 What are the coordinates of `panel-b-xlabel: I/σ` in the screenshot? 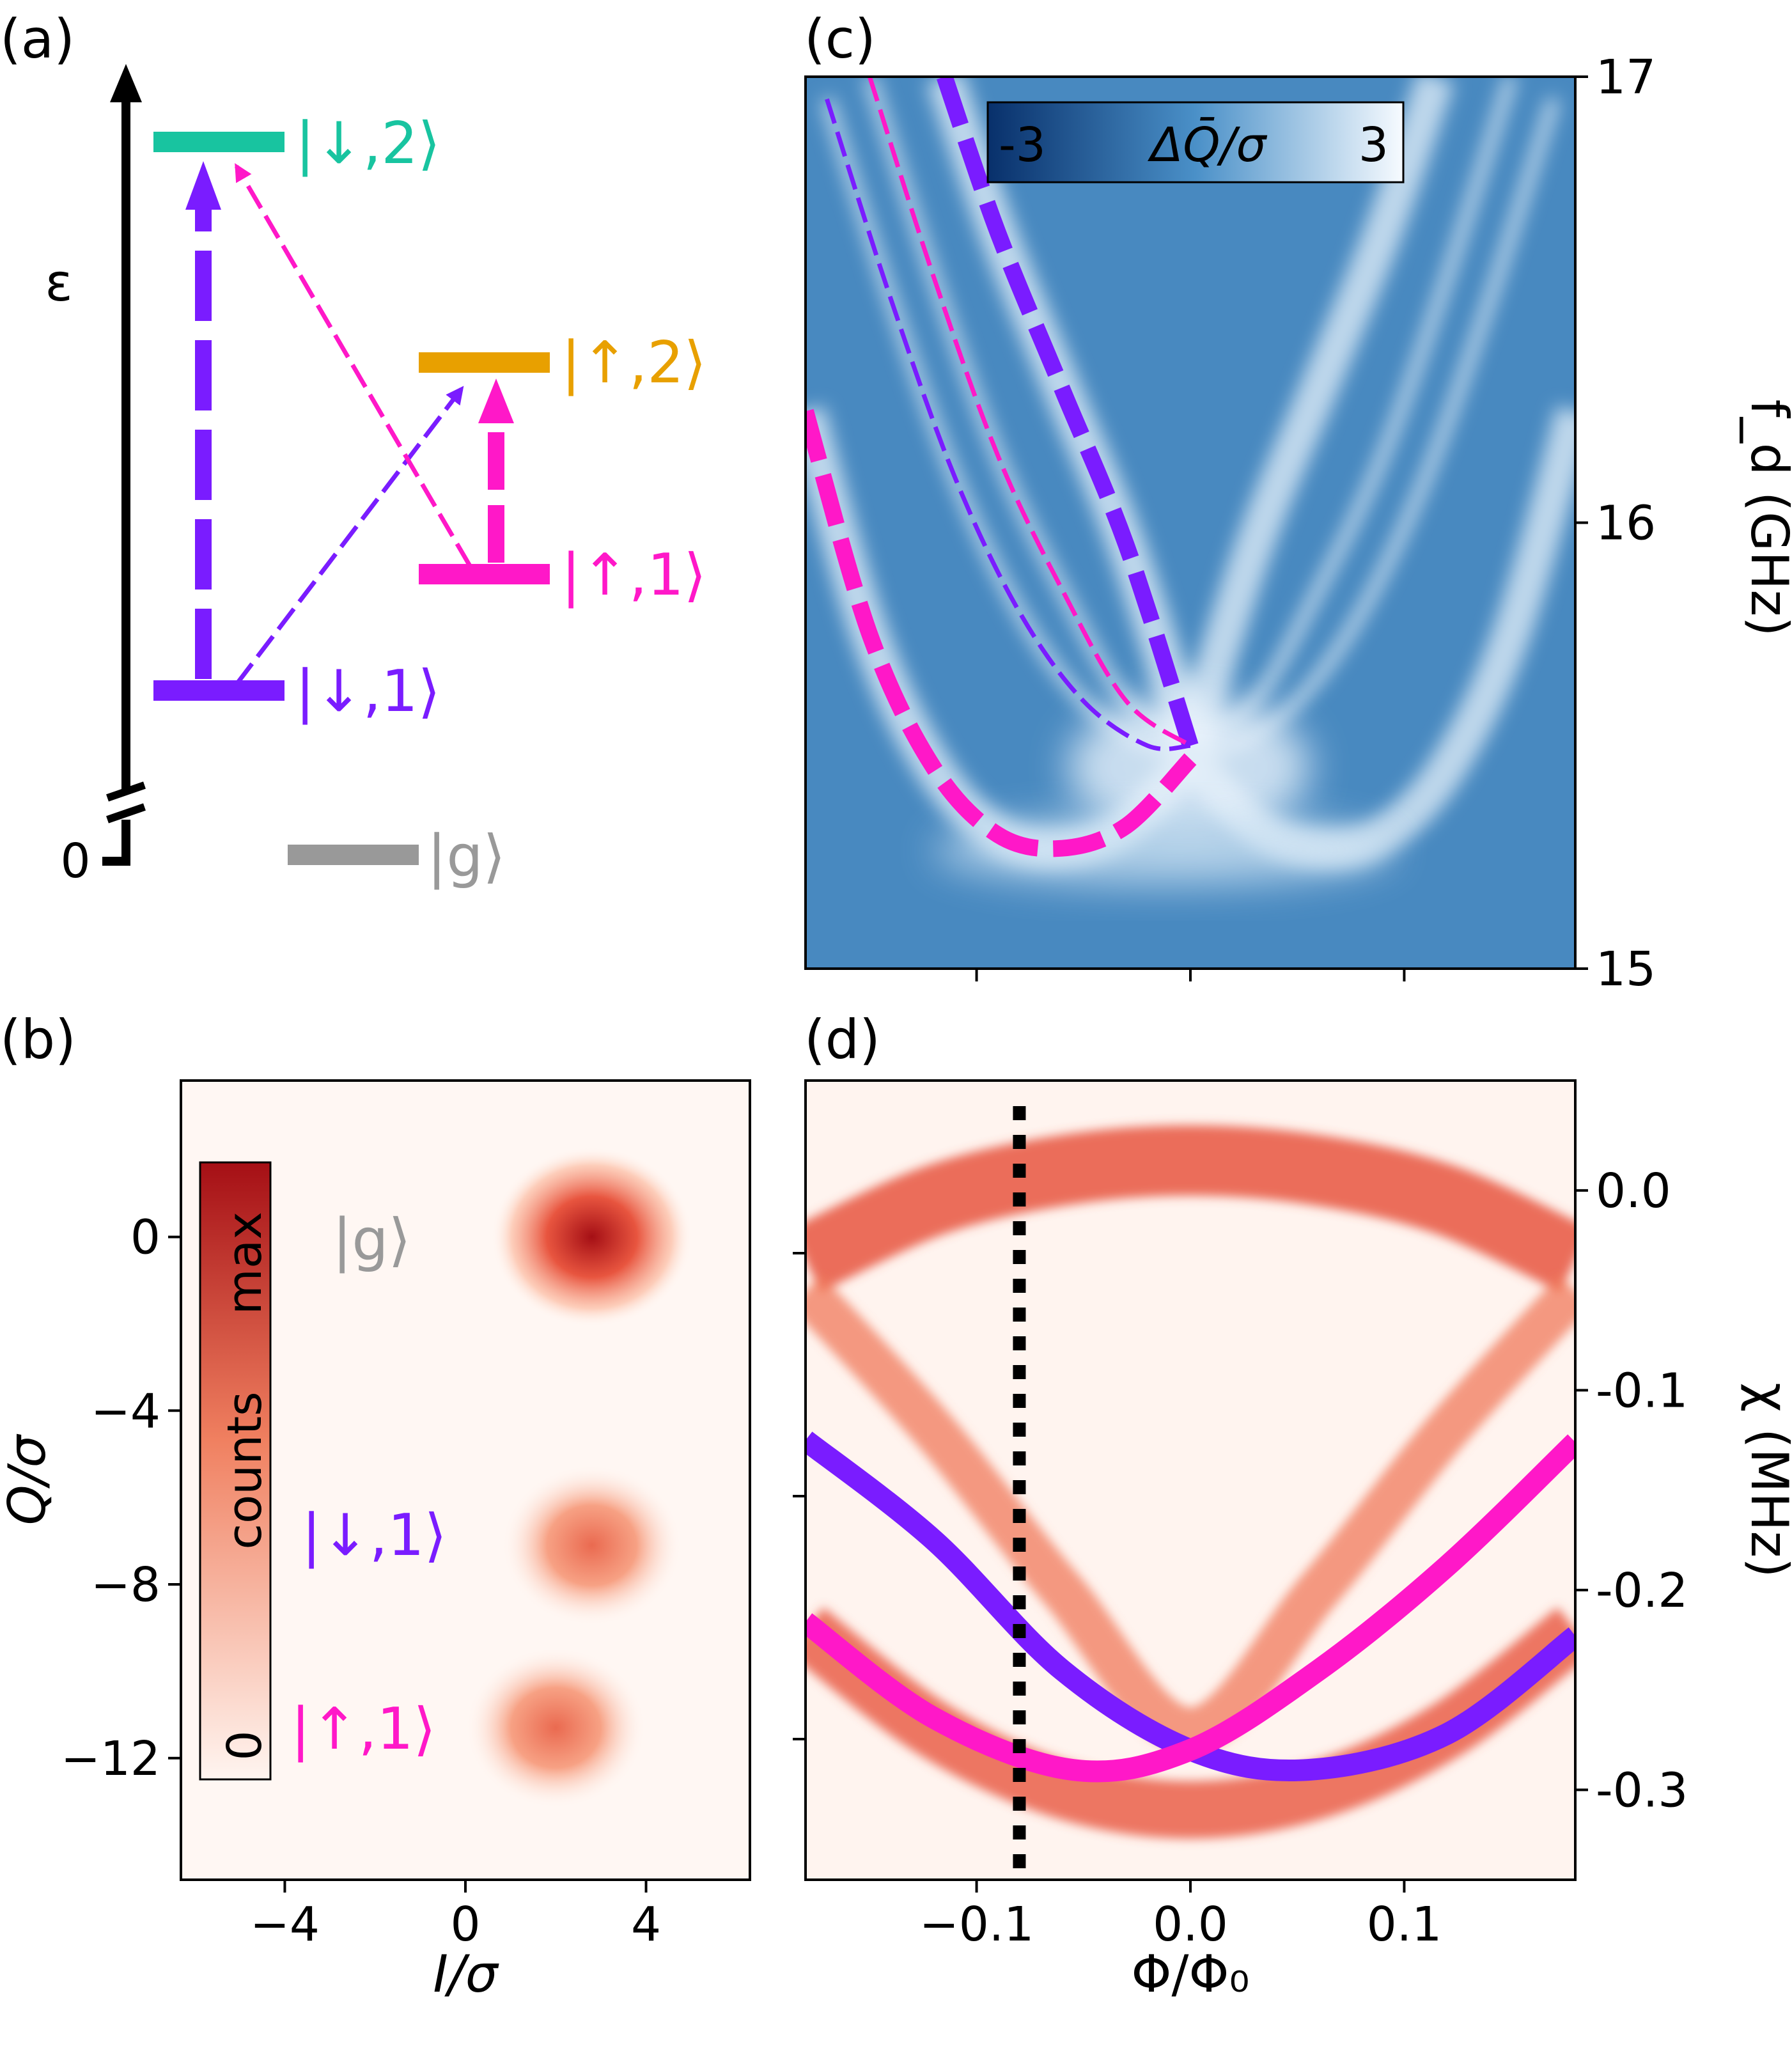 It's located at (466, 1974).